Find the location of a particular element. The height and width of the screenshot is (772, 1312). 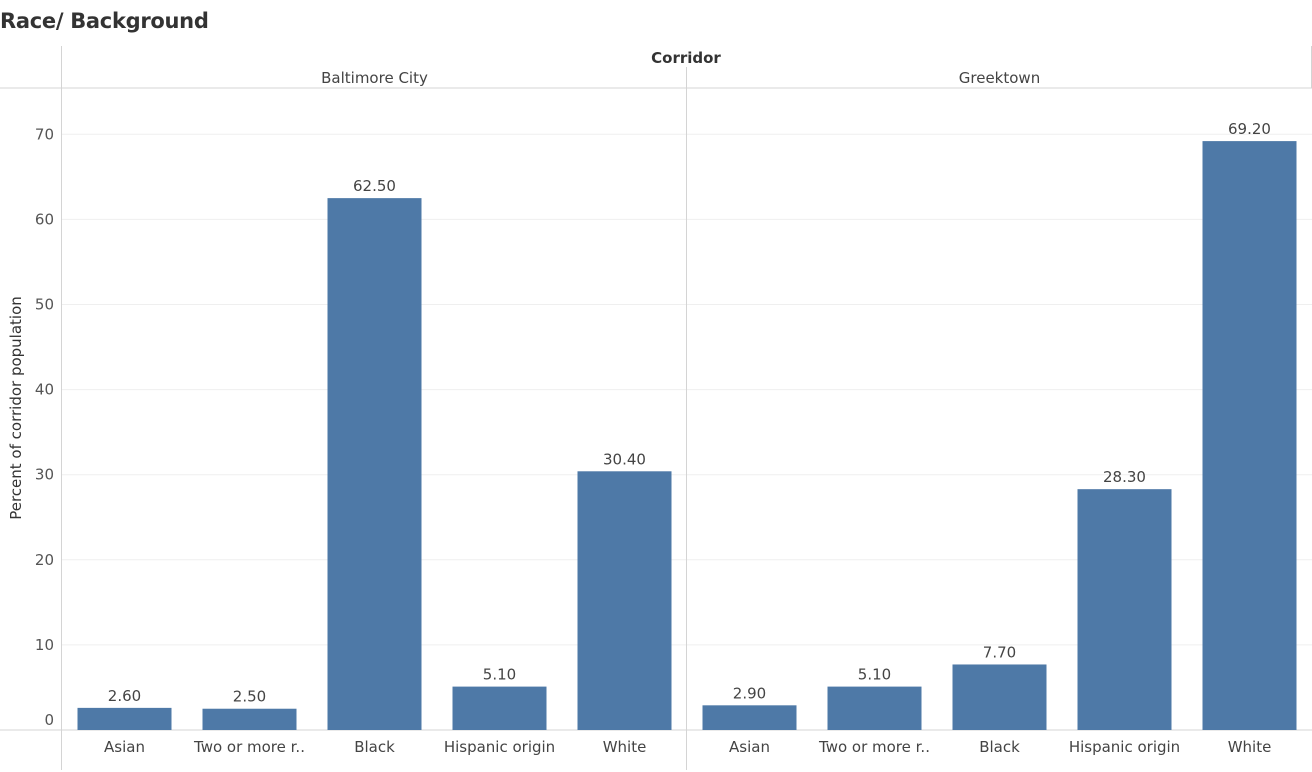

y-tick-label: 60 is located at coordinates (44, 219).